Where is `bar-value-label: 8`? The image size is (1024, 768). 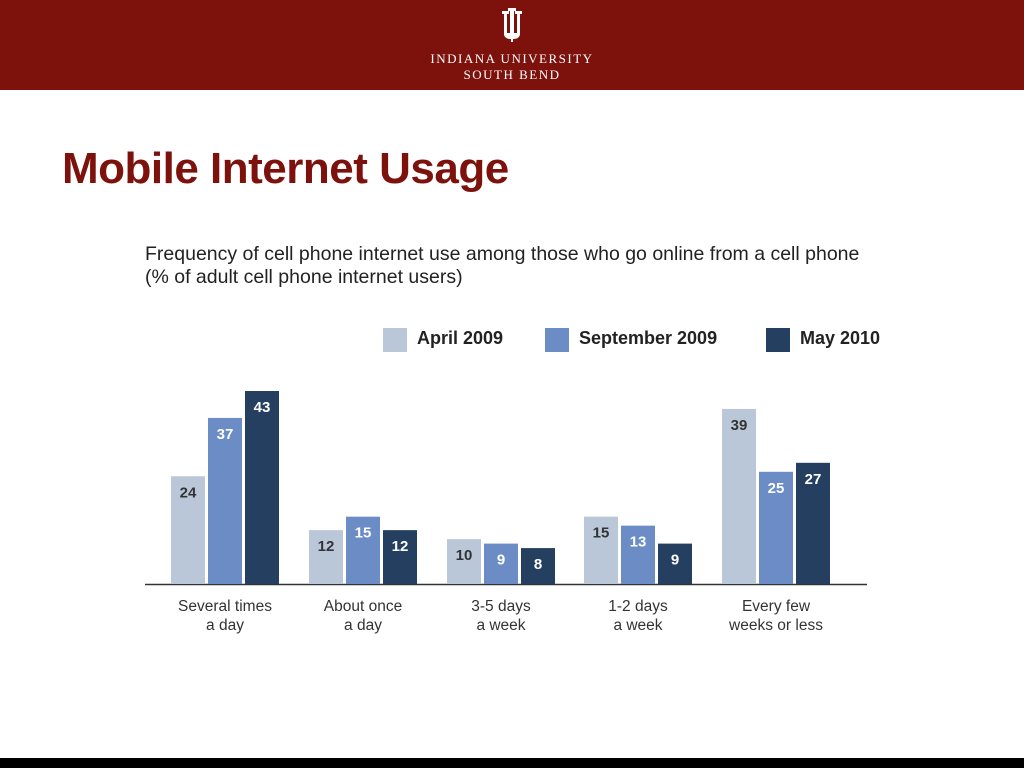 bar-value-label: 8 is located at coordinates (538, 564).